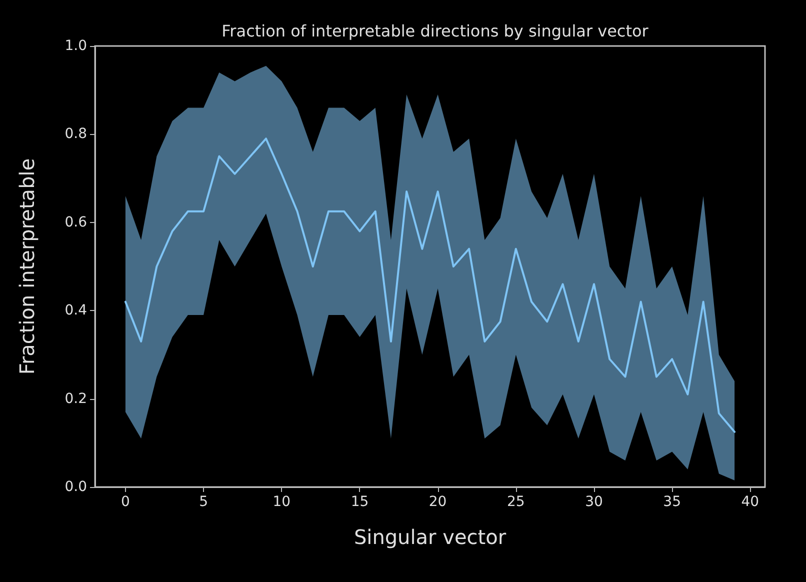 The image size is (806, 582). I want to click on x-tick-label: 25, so click(515, 502).